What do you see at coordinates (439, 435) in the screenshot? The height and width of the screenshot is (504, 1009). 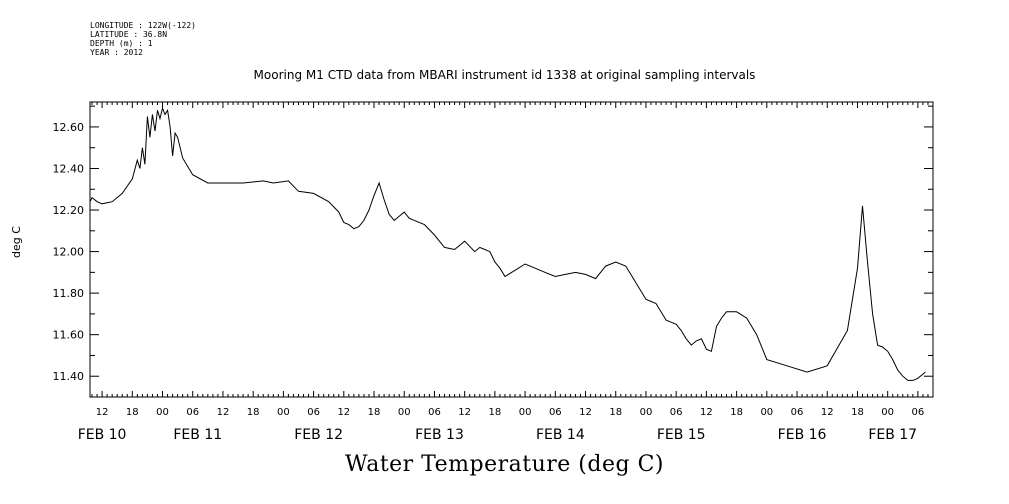 I see `x-day-label: FEB 13` at bounding box center [439, 435].